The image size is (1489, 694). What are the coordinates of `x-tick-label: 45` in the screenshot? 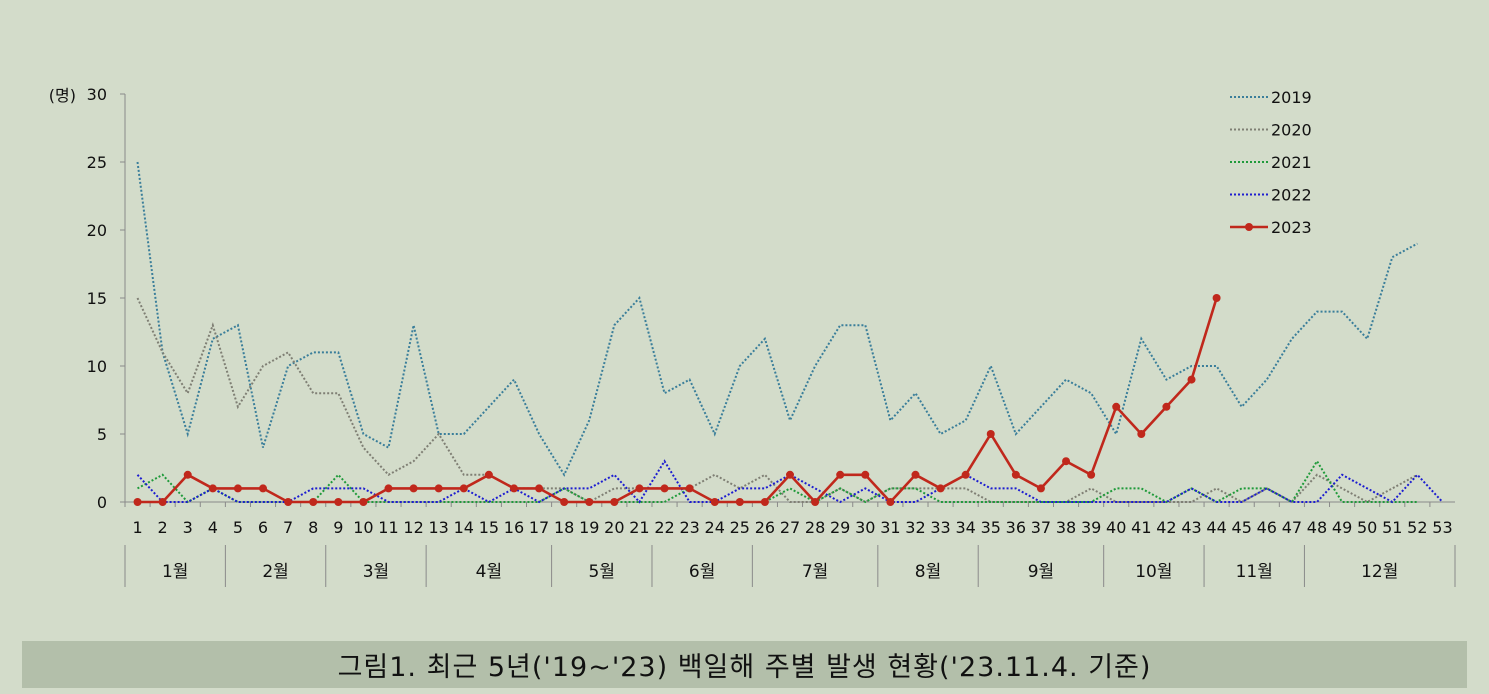 It's located at (1242, 527).